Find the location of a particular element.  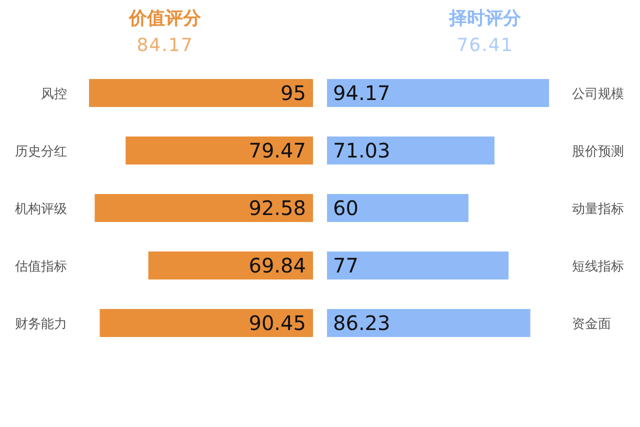

data-label: 60 is located at coordinates (345, 208).